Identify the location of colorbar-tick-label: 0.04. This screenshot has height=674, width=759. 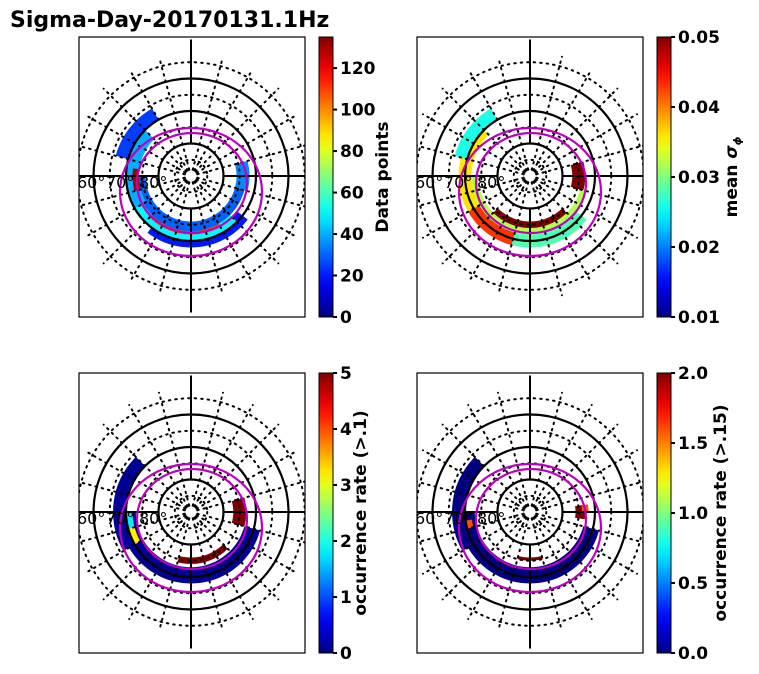
(699, 108).